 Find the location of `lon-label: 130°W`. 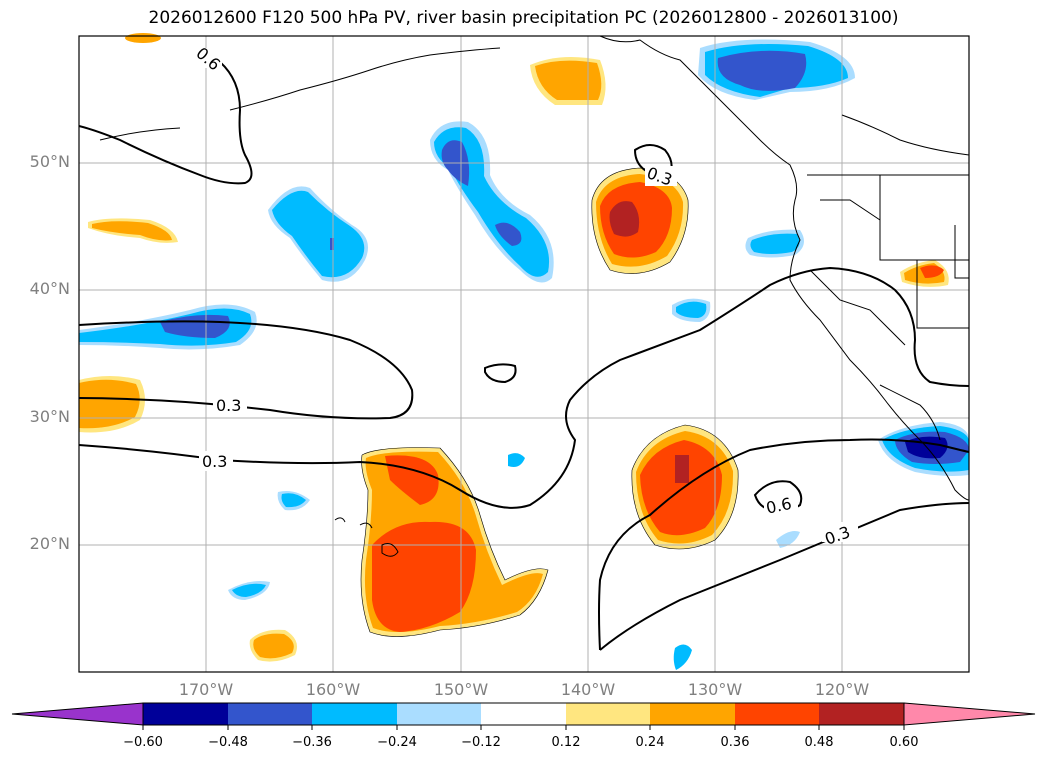

lon-label: 130°W is located at coordinates (715, 689).